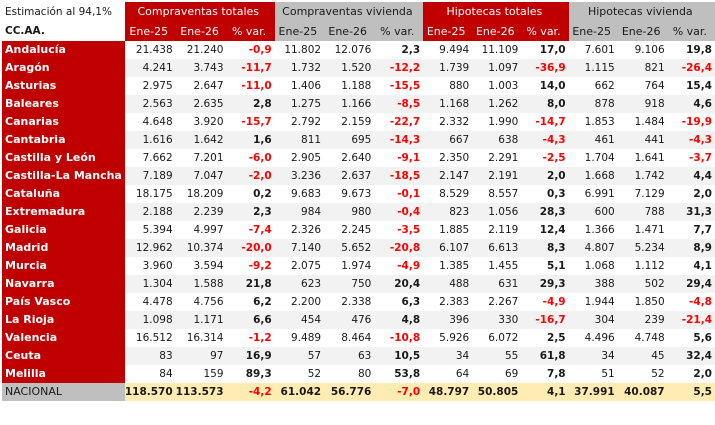  What do you see at coordinates (154, 50) in the screenshot?
I see `value-cell: 21.438` at bounding box center [154, 50].